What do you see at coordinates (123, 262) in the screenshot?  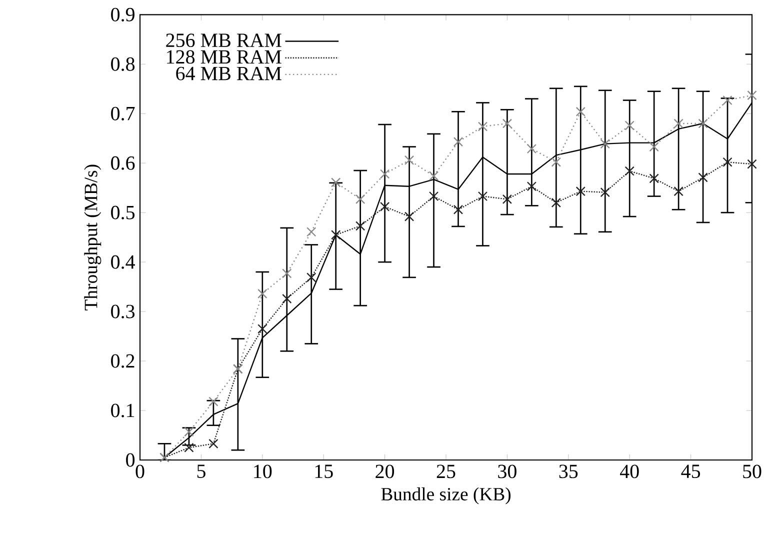 I see `y-tick-label: 0.4` at bounding box center [123, 262].